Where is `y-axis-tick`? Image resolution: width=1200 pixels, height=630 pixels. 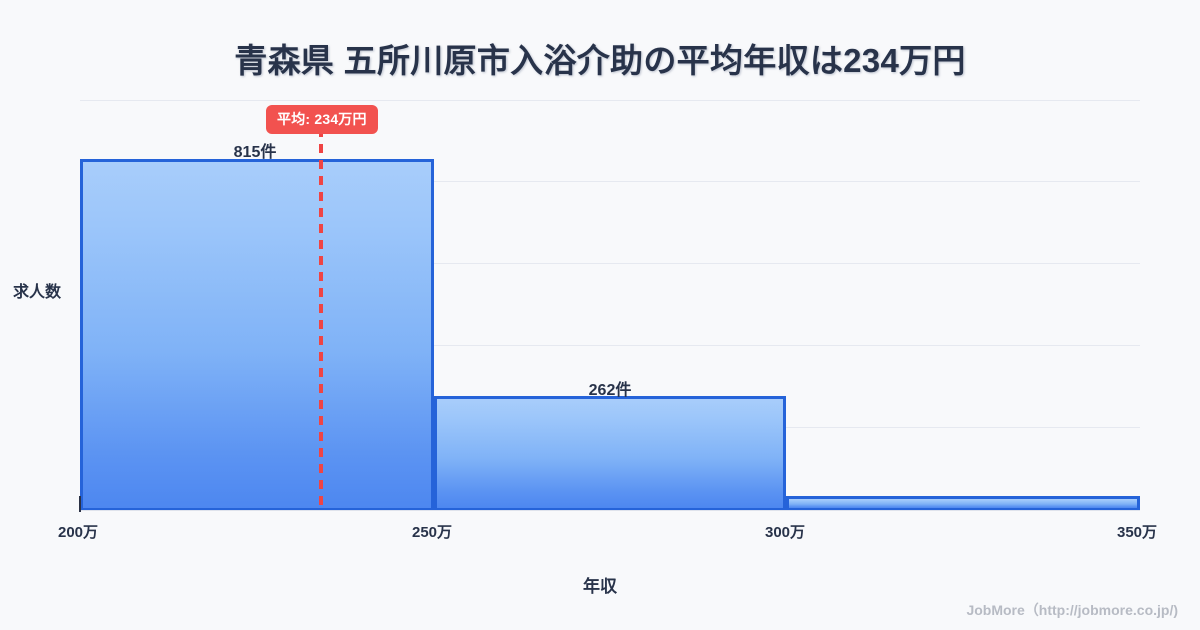 y-axis-tick is located at coordinates (80, 504).